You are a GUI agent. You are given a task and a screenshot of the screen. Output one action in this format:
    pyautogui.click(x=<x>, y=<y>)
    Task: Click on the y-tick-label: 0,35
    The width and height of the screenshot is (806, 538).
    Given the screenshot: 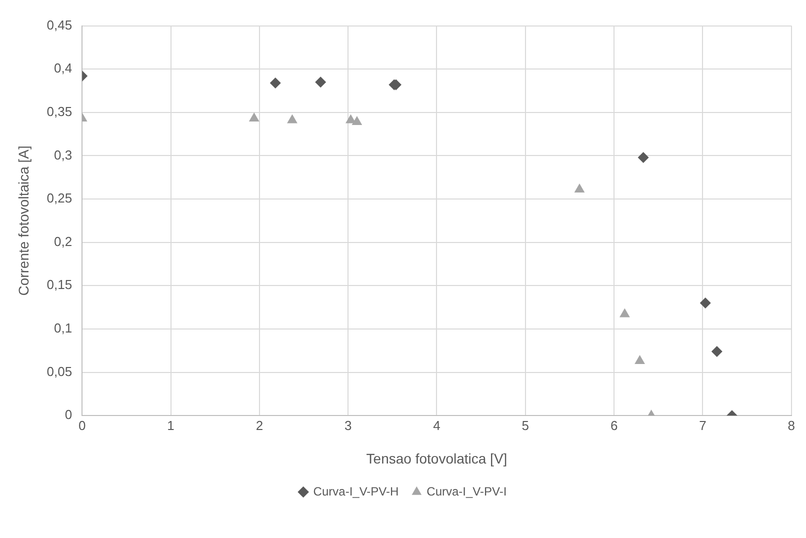 What is the action you would take?
    pyautogui.click(x=59, y=111)
    